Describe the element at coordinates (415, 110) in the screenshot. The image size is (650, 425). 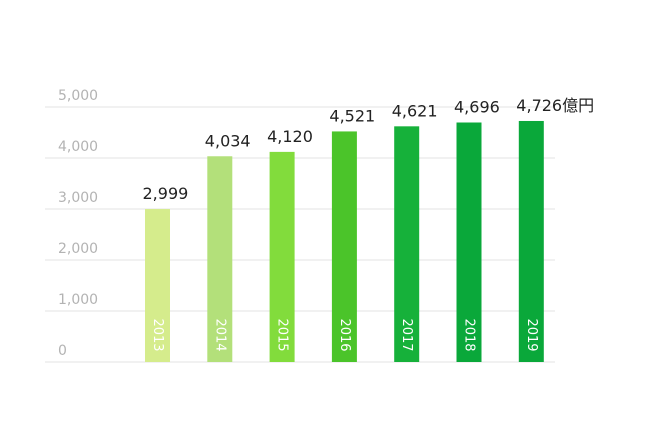
I see `value-label-2017: 4,621` at that location.